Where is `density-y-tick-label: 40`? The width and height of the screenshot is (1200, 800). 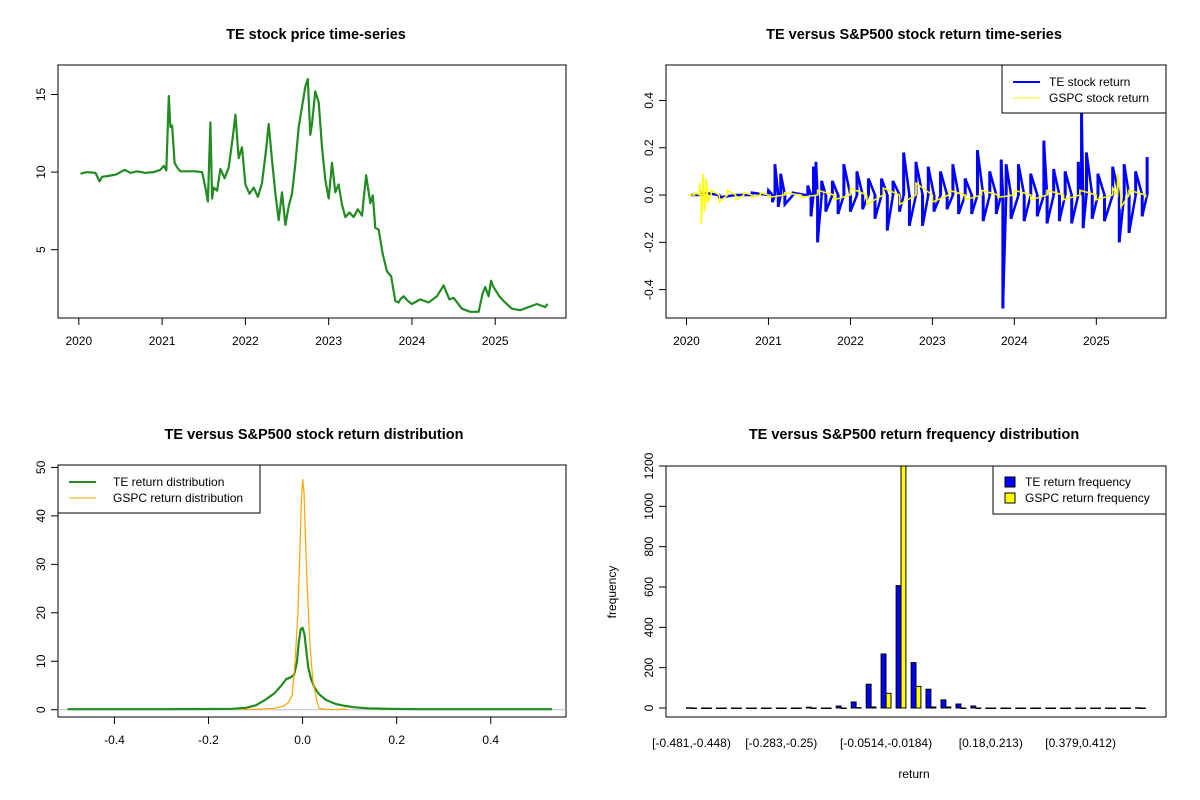
density-y-tick-label: 40 is located at coordinates (41, 516).